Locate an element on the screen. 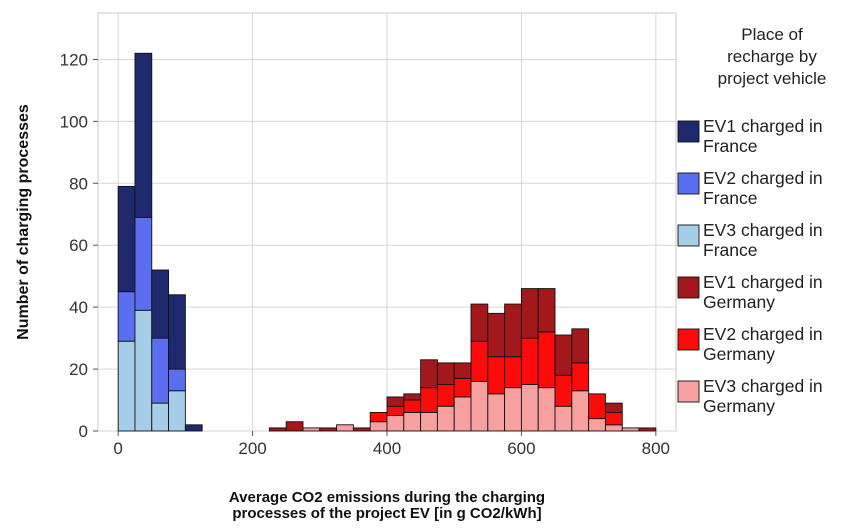 The height and width of the screenshot is (530, 863). y-axis-label: Number of charging processes is located at coordinates (23, 222).